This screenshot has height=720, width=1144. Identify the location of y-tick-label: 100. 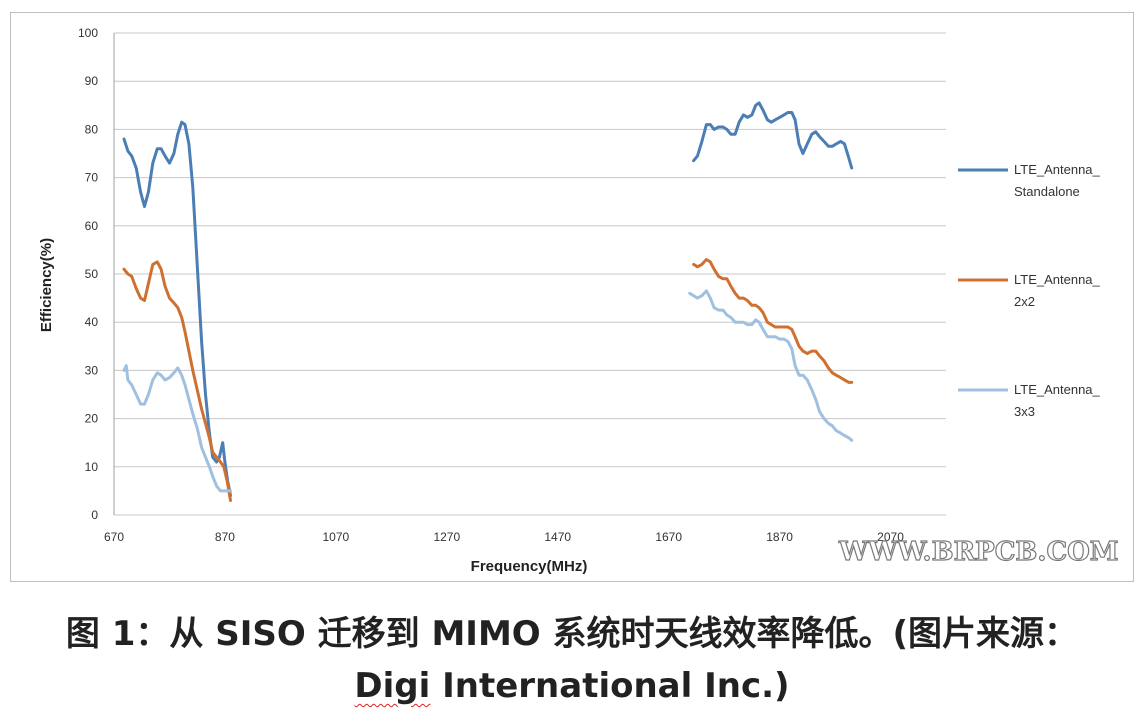
(88, 33).